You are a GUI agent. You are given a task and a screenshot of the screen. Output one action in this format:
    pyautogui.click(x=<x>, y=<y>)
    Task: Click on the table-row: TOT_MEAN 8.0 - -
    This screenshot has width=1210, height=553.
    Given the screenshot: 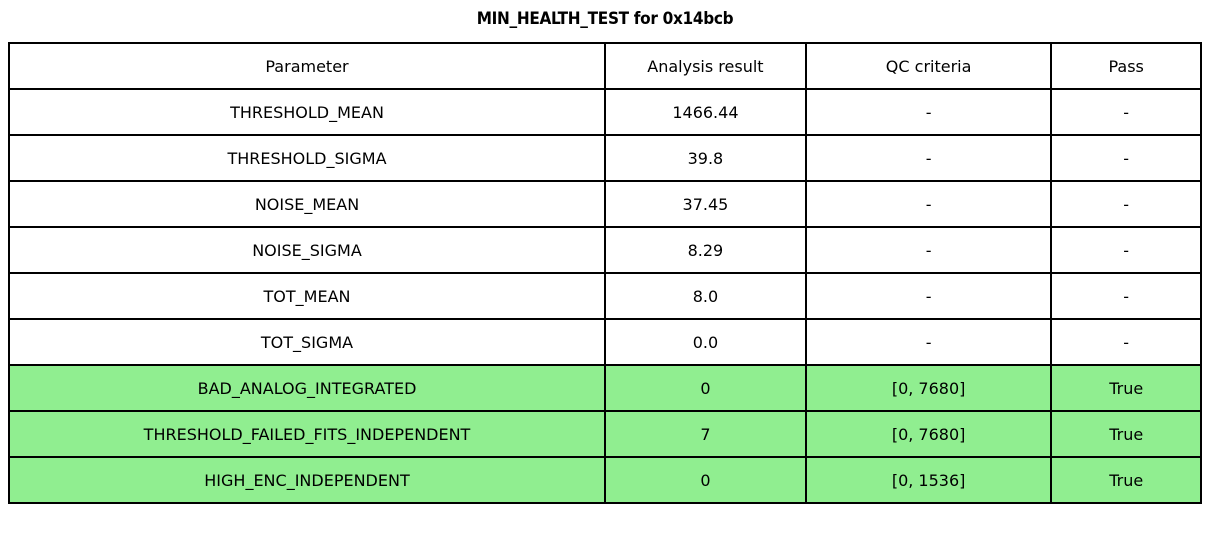 What is the action you would take?
    pyautogui.click(x=605, y=296)
    